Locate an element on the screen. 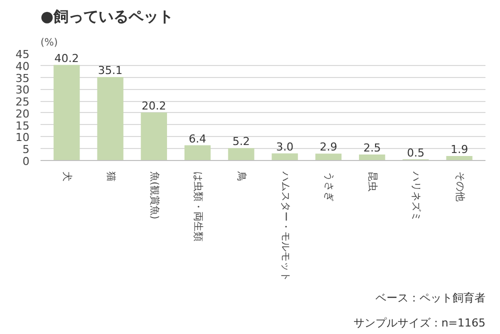 The width and height of the screenshot is (500, 334). x-tick-label: うさぎ is located at coordinates (328, 187).